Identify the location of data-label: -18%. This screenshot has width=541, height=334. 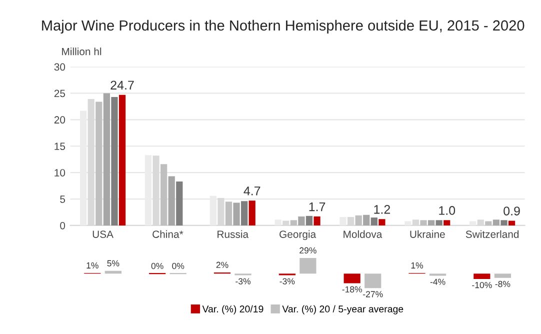
(352, 289).